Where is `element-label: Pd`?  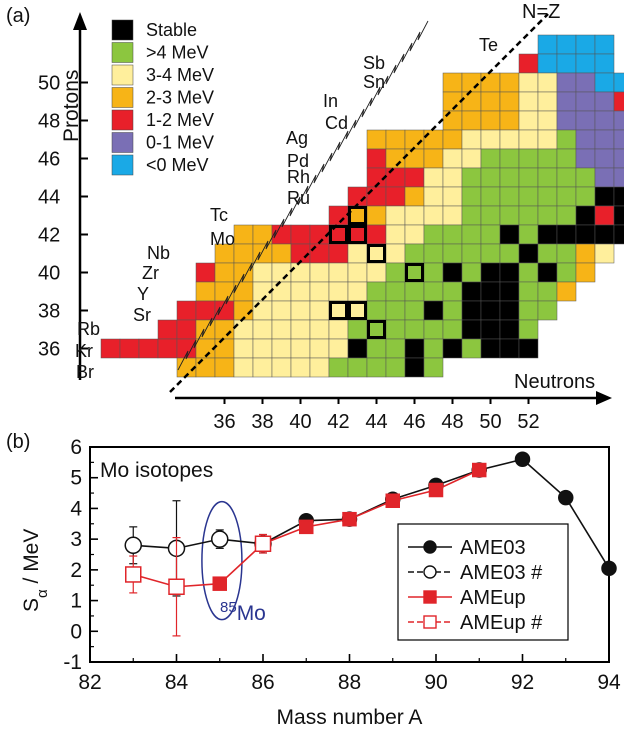 element-label: Pd is located at coordinates (298, 161).